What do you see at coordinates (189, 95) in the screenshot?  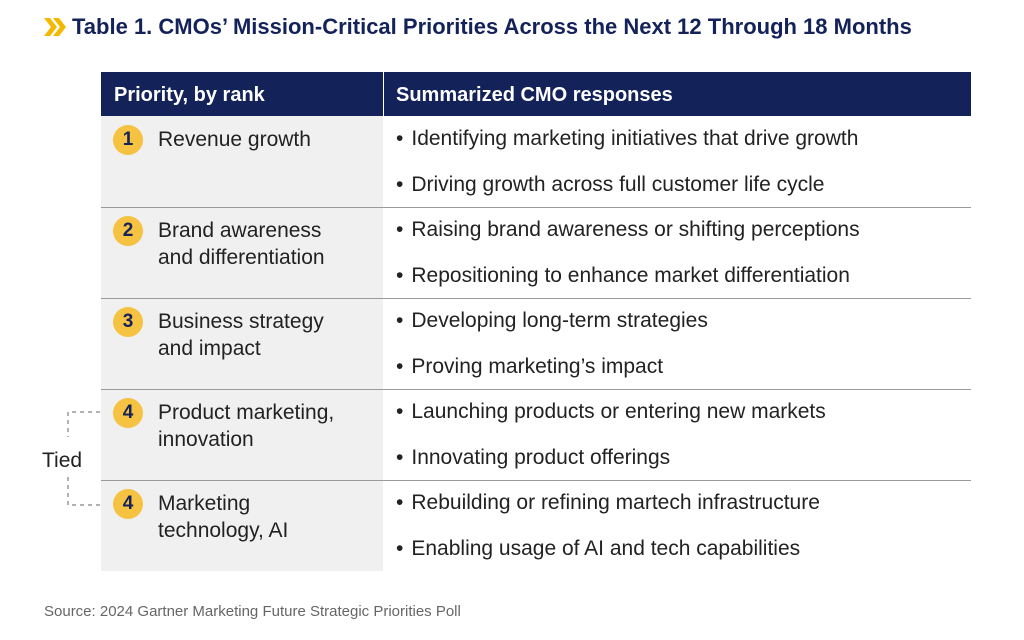 I see `header-cell: Priority, by rank` at bounding box center [189, 95].